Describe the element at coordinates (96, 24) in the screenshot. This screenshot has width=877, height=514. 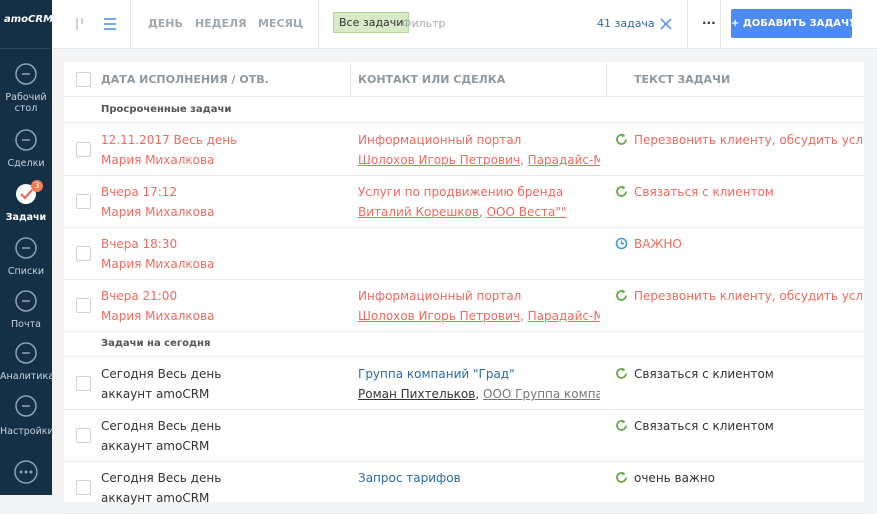
I see `view-icons` at that location.